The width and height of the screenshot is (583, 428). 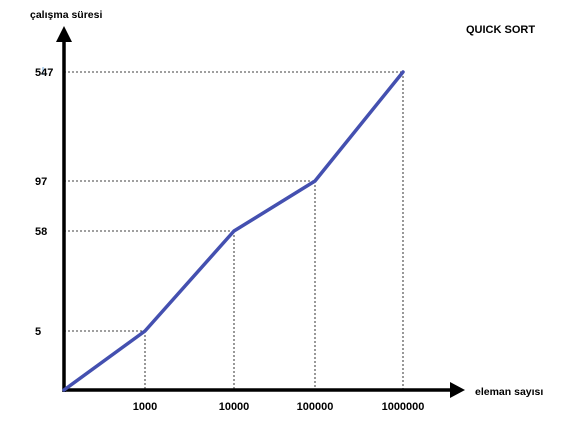 What do you see at coordinates (38, 332) in the screenshot?
I see `y-tick-label: 5` at bounding box center [38, 332].